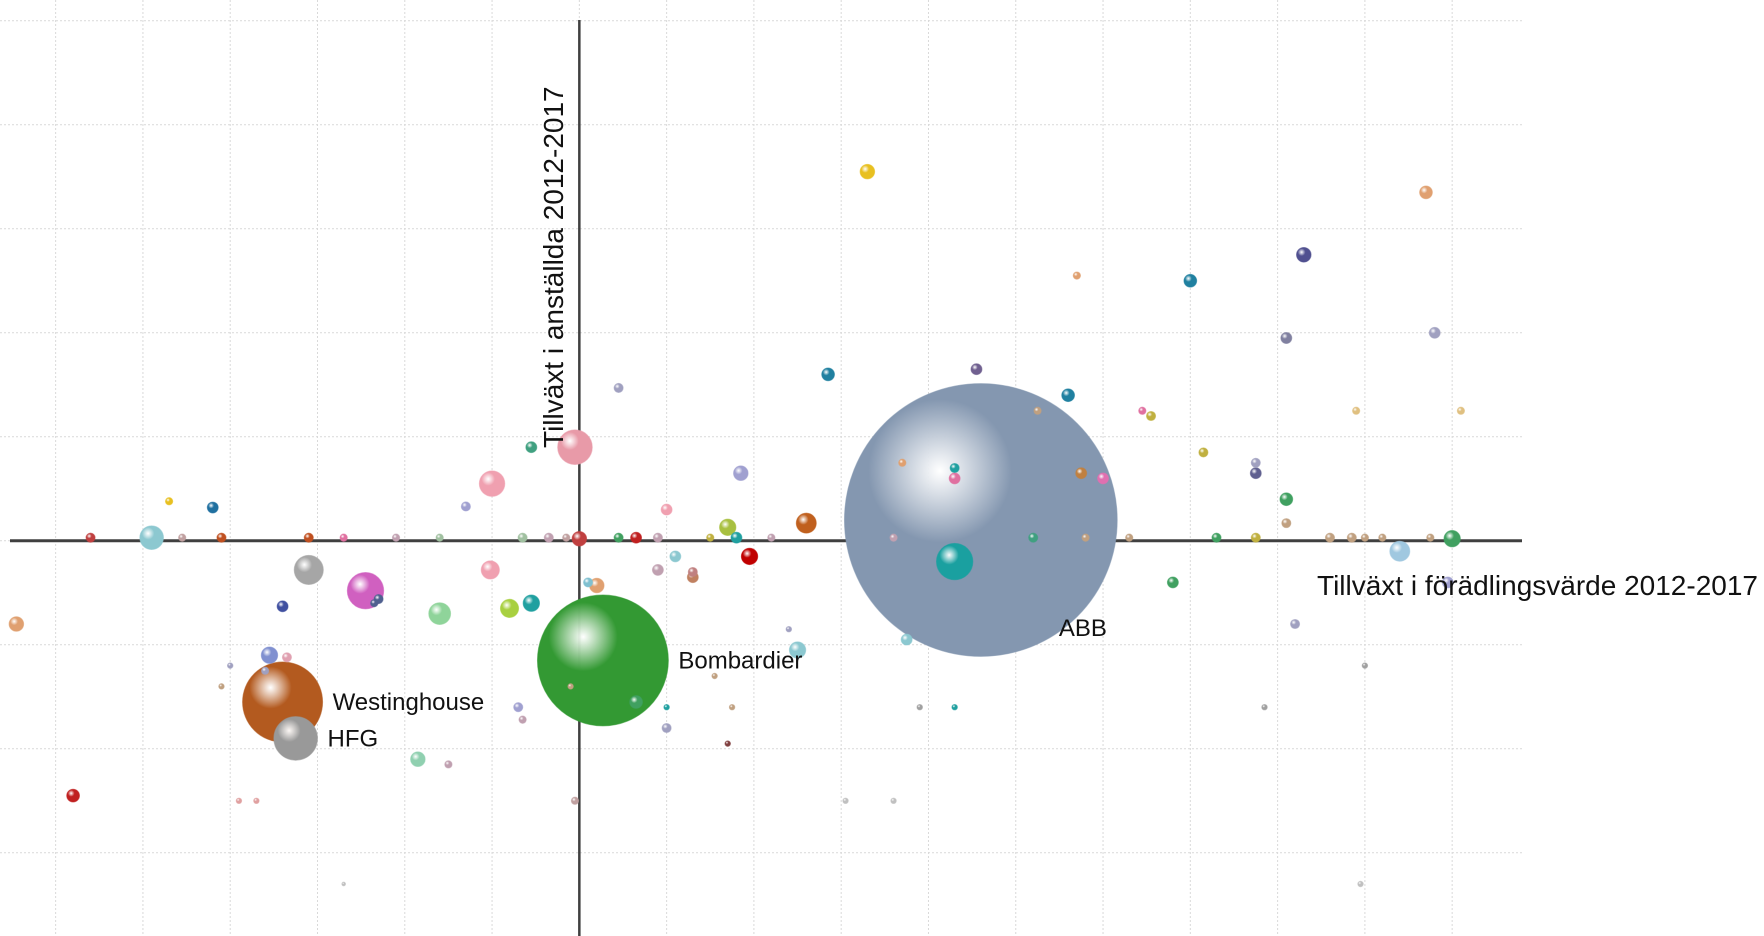 The image size is (1764, 936). Describe the element at coordinates (980, 520) in the screenshot. I see `bubble-abb` at that location.